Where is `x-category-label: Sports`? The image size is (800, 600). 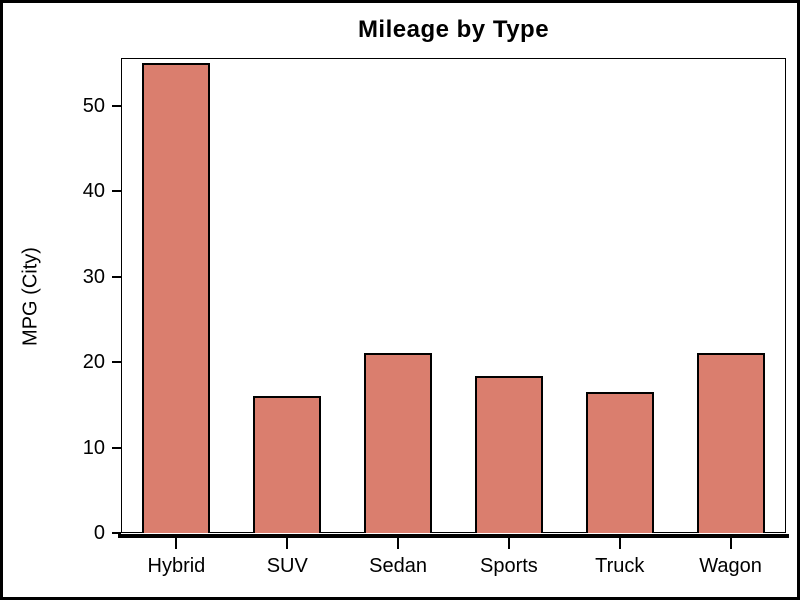
x-category-label: Sports is located at coordinates (509, 566).